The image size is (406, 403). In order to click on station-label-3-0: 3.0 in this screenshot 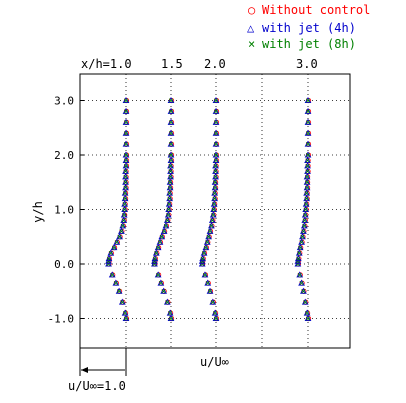, I will do `click(307, 64)`.